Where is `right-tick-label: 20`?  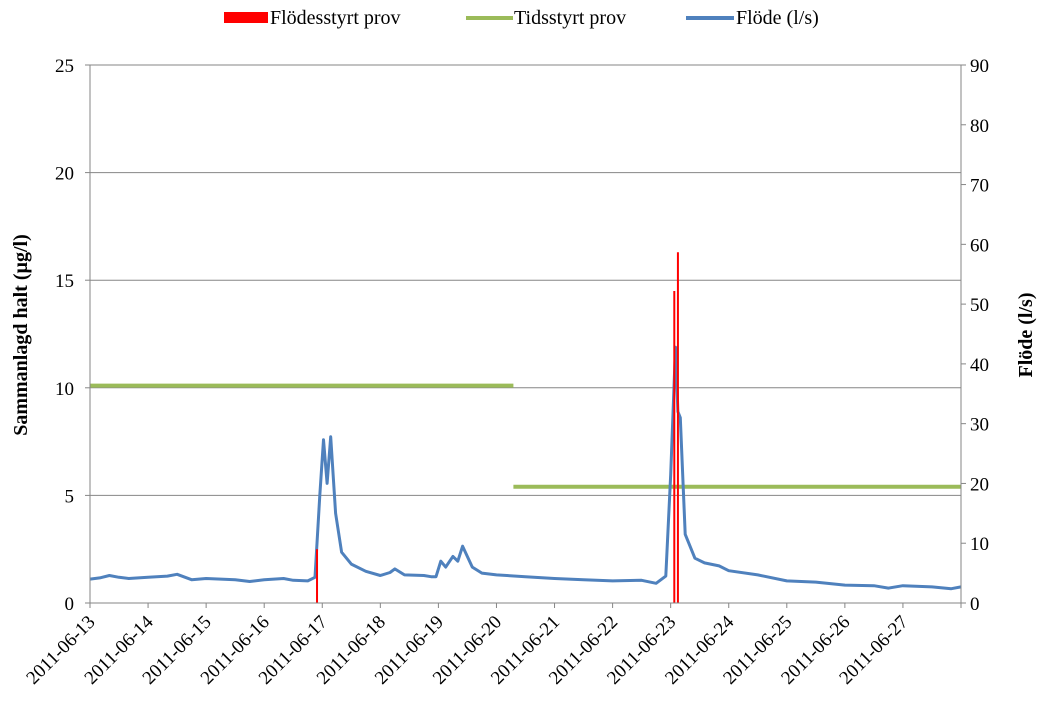 right-tick-label: 20 is located at coordinates (979, 484).